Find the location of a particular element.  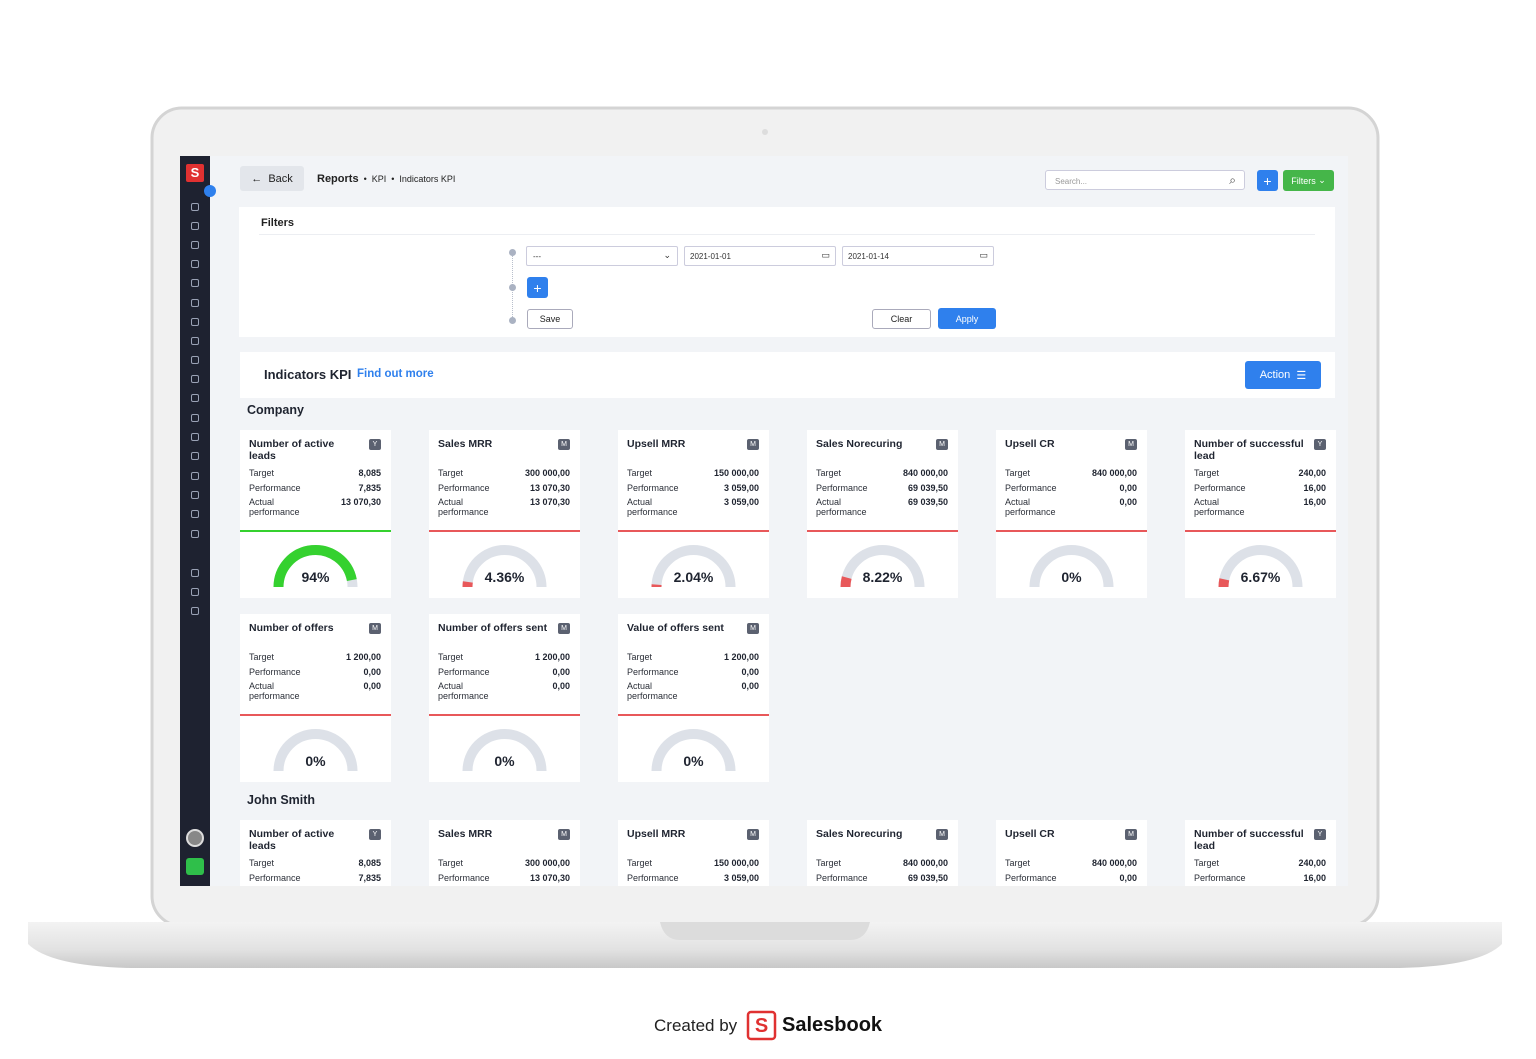

add-button: + is located at coordinates (1267, 180).